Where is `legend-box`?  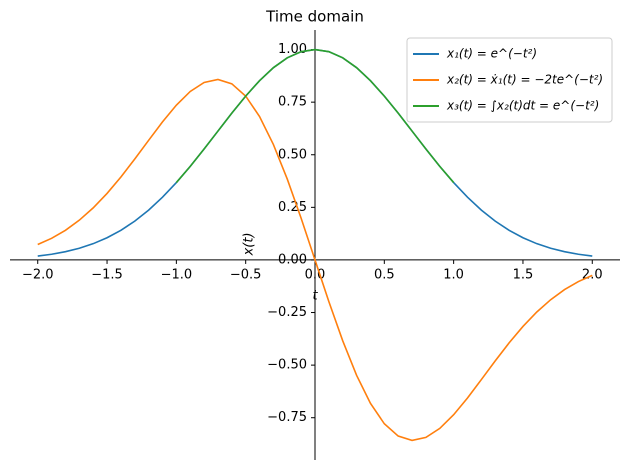
legend-box is located at coordinates (509, 80).